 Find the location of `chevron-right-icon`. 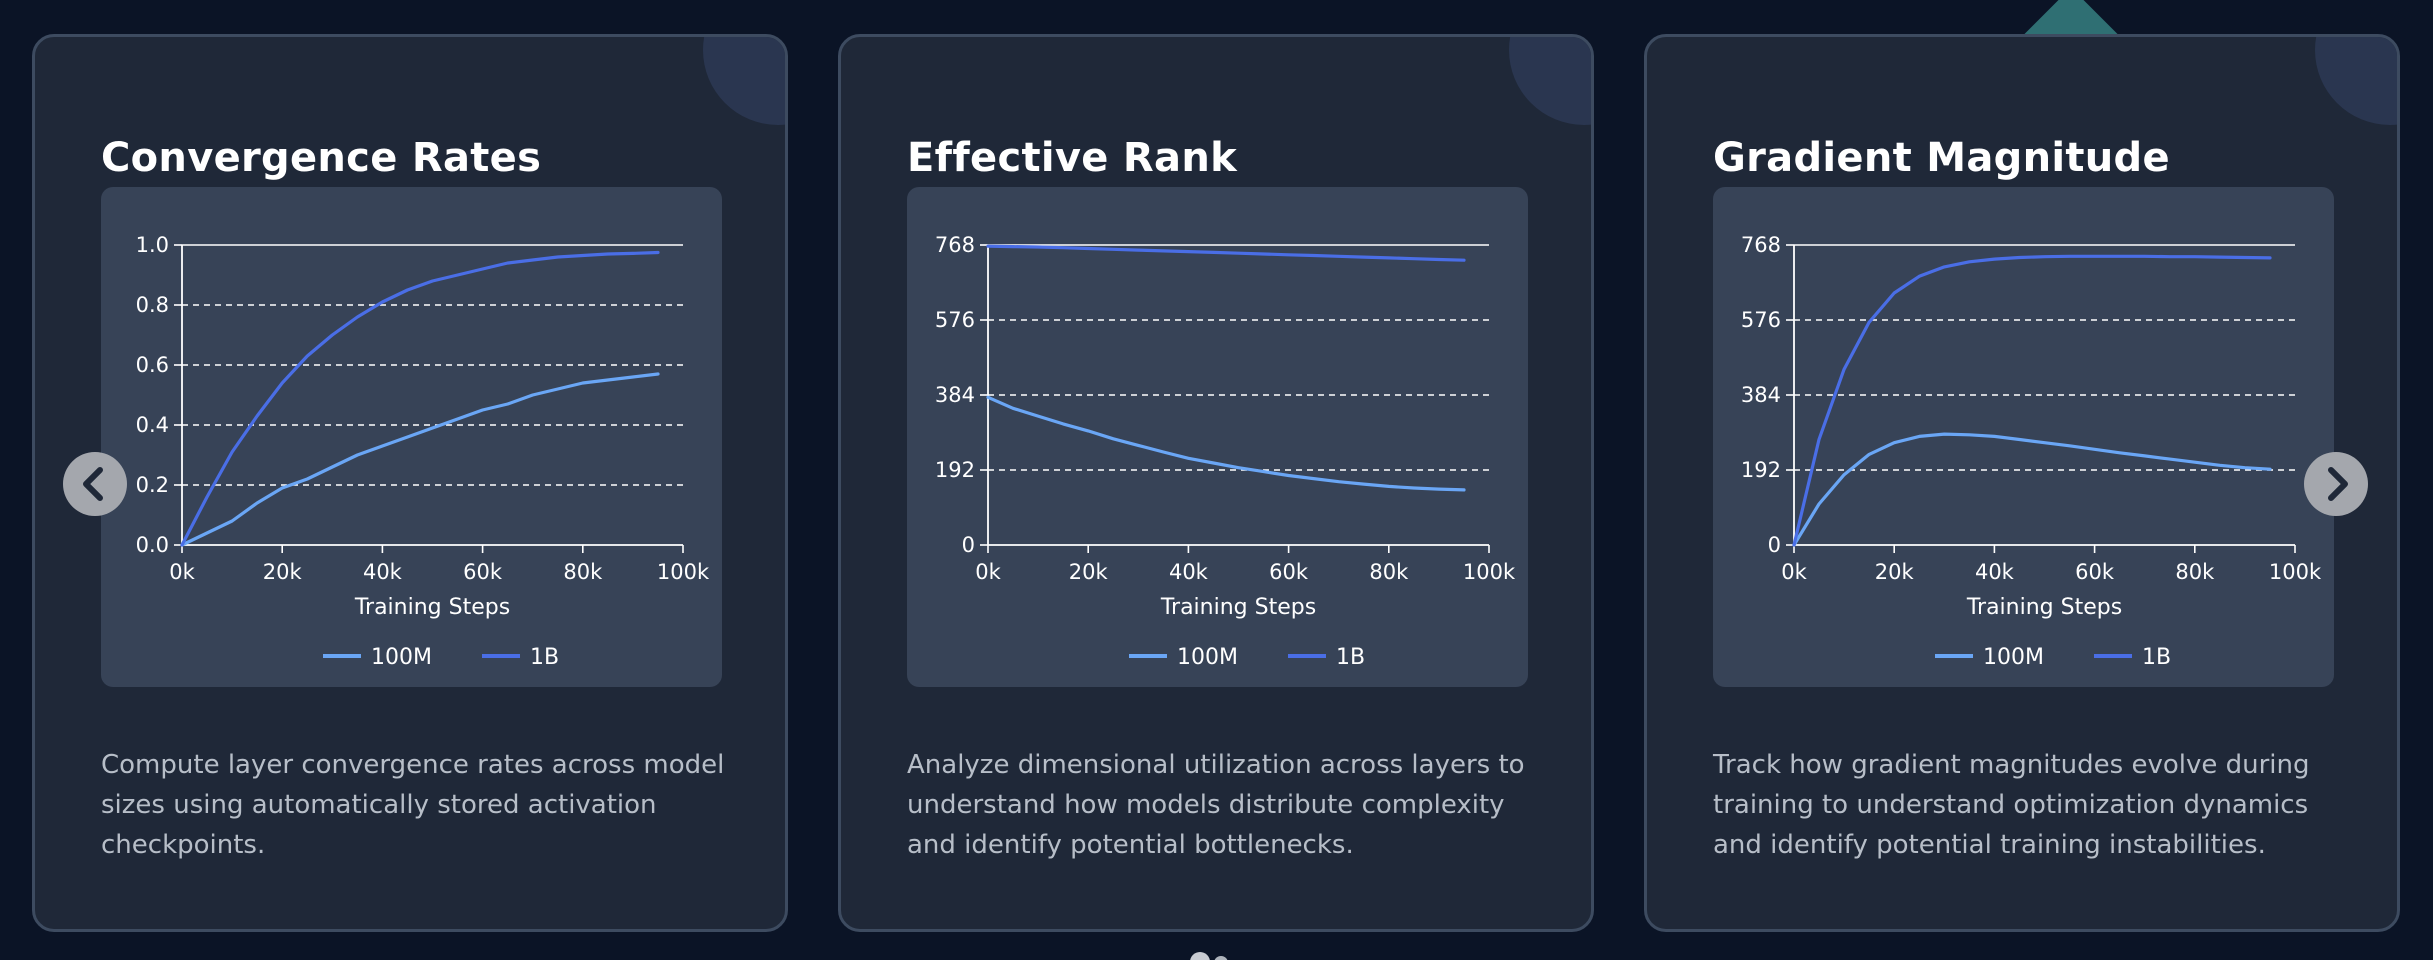

chevron-right-icon is located at coordinates (2338, 484).